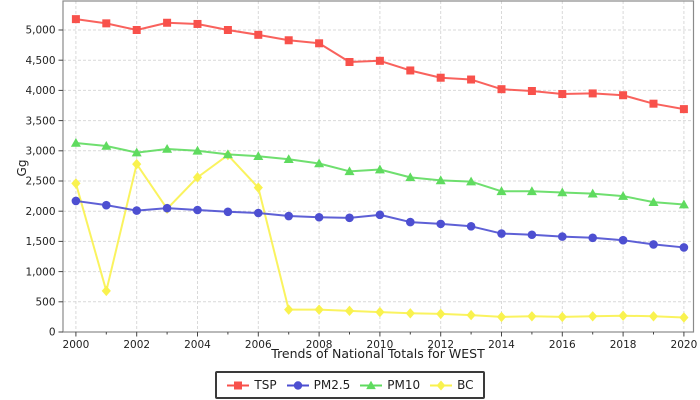  What do you see at coordinates (40, 242) in the screenshot?
I see `y-tick-label: 1,500` at bounding box center [40, 242].